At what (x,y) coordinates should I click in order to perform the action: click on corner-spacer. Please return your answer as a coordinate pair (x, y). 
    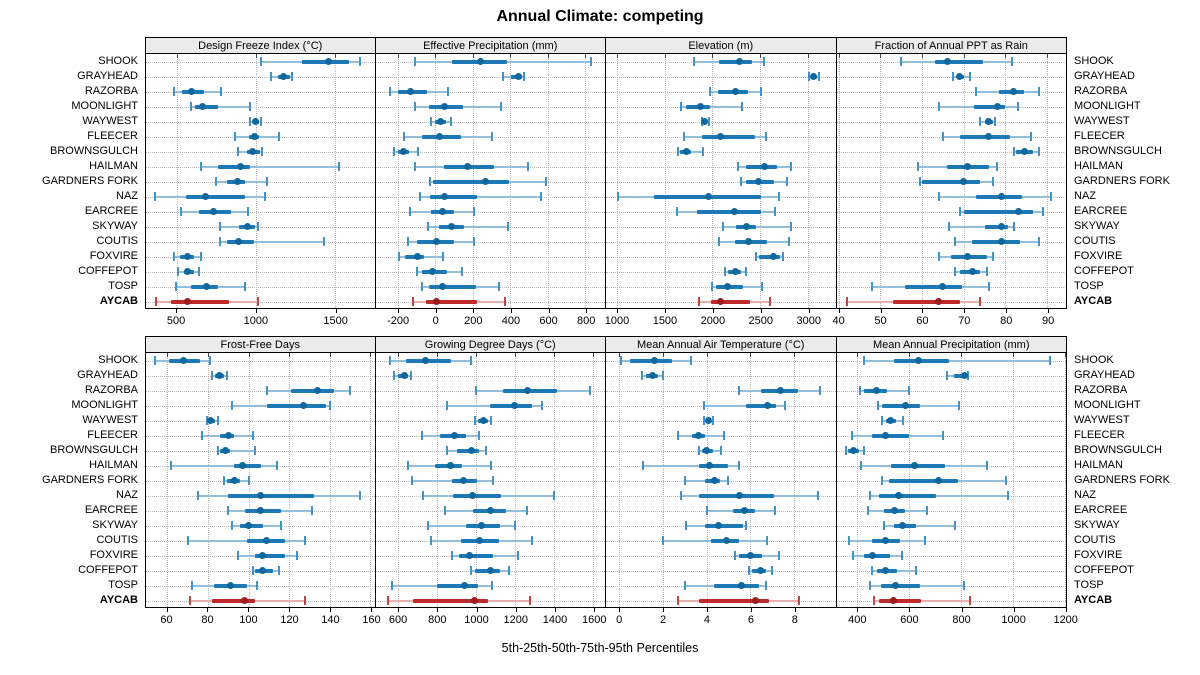
    Looking at the image, I should click on (72, 620).